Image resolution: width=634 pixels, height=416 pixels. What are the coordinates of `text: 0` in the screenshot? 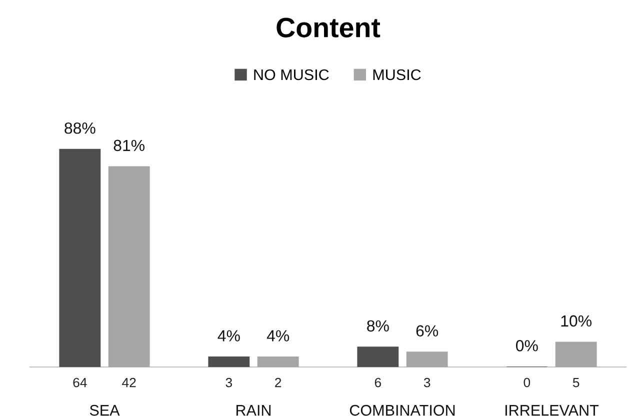 It's located at (527, 383).